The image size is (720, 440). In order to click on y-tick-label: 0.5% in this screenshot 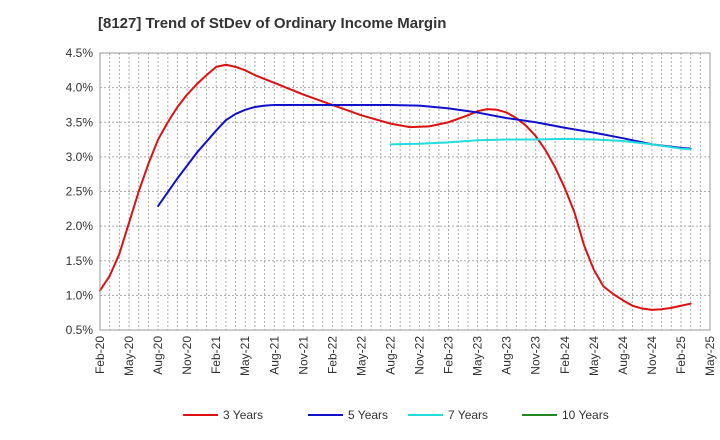, I will do `click(80, 330)`.